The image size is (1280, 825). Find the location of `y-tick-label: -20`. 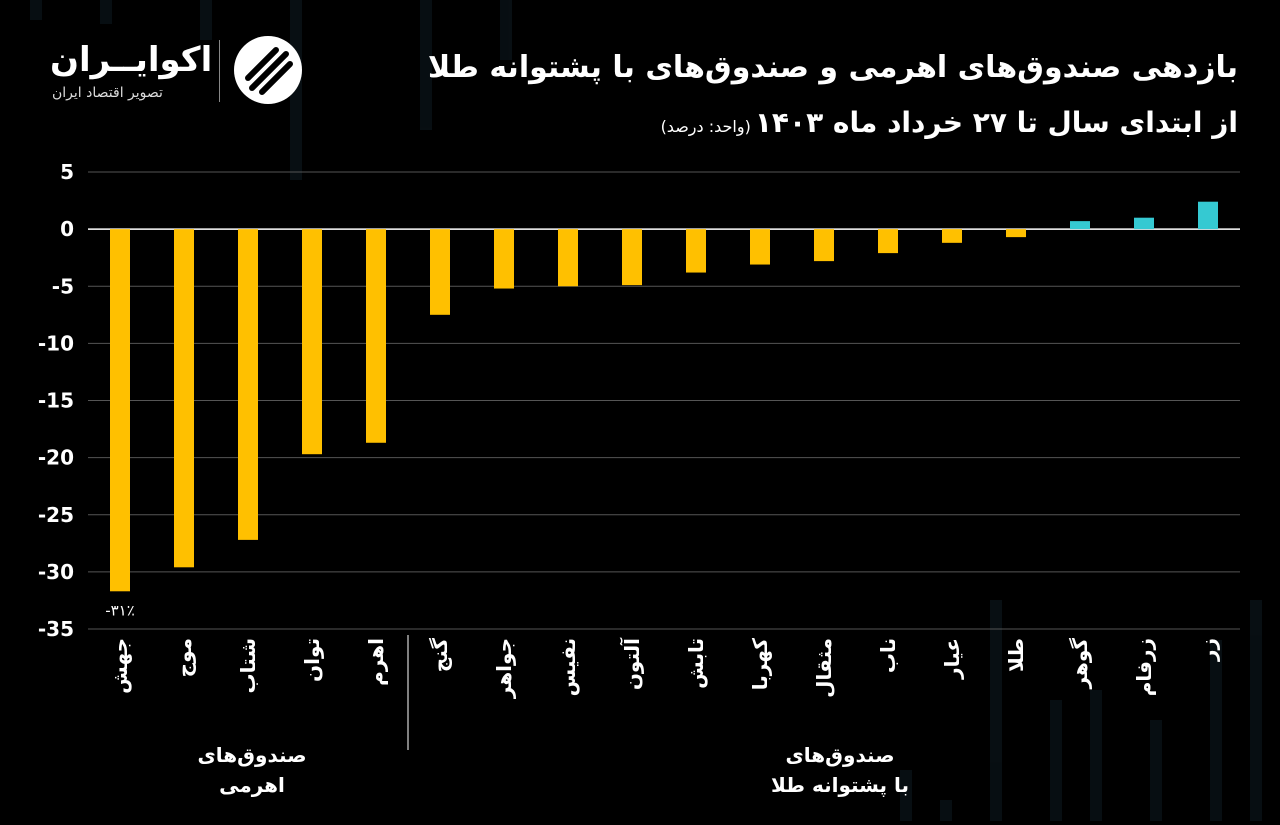

y-tick-label: -20 is located at coordinates (56, 458).